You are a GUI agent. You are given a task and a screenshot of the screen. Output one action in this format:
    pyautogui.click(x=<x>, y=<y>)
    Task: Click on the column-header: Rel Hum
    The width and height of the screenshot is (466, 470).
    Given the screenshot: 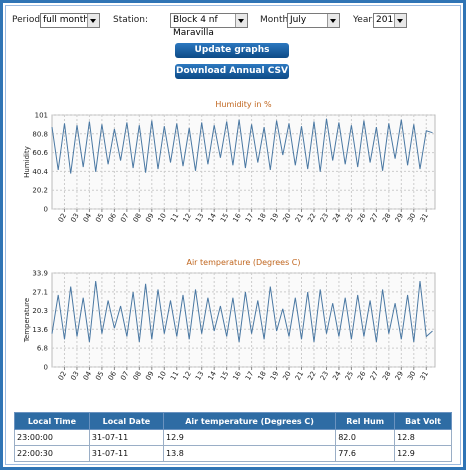 What is the action you would take?
    pyautogui.click(x=365, y=421)
    